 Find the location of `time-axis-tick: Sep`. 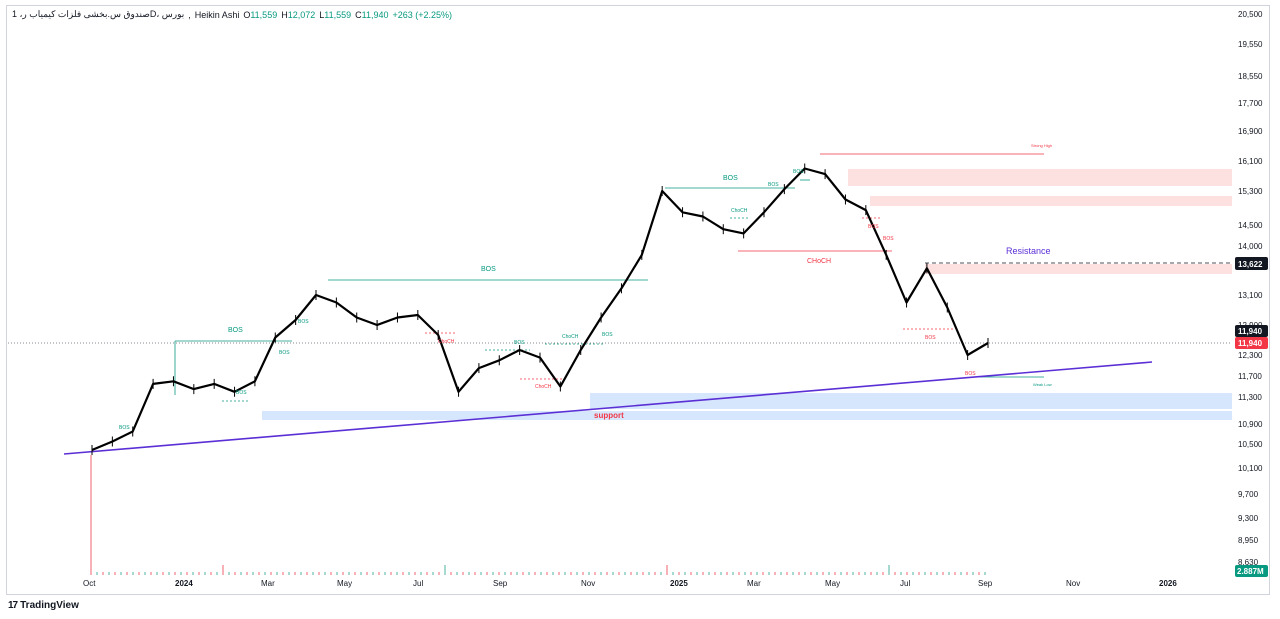

time-axis-tick: Sep is located at coordinates (985, 583).